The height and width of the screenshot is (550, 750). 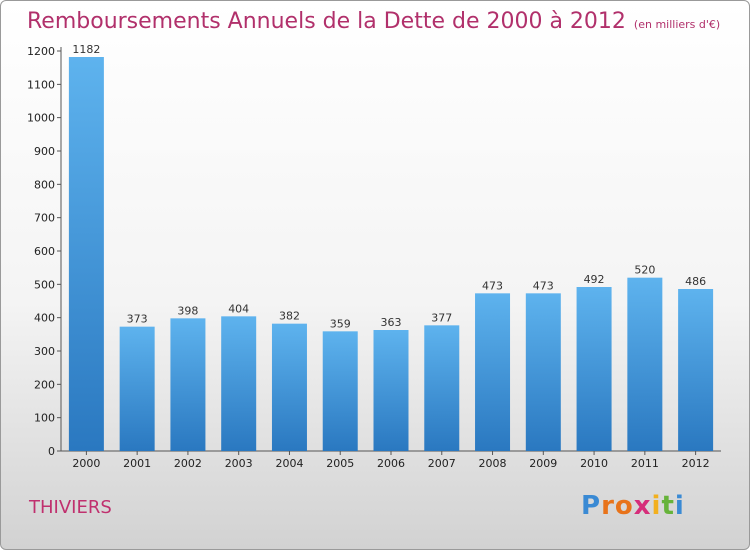 What do you see at coordinates (493, 463) in the screenshot?
I see `x-tick-label: 2008` at bounding box center [493, 463].